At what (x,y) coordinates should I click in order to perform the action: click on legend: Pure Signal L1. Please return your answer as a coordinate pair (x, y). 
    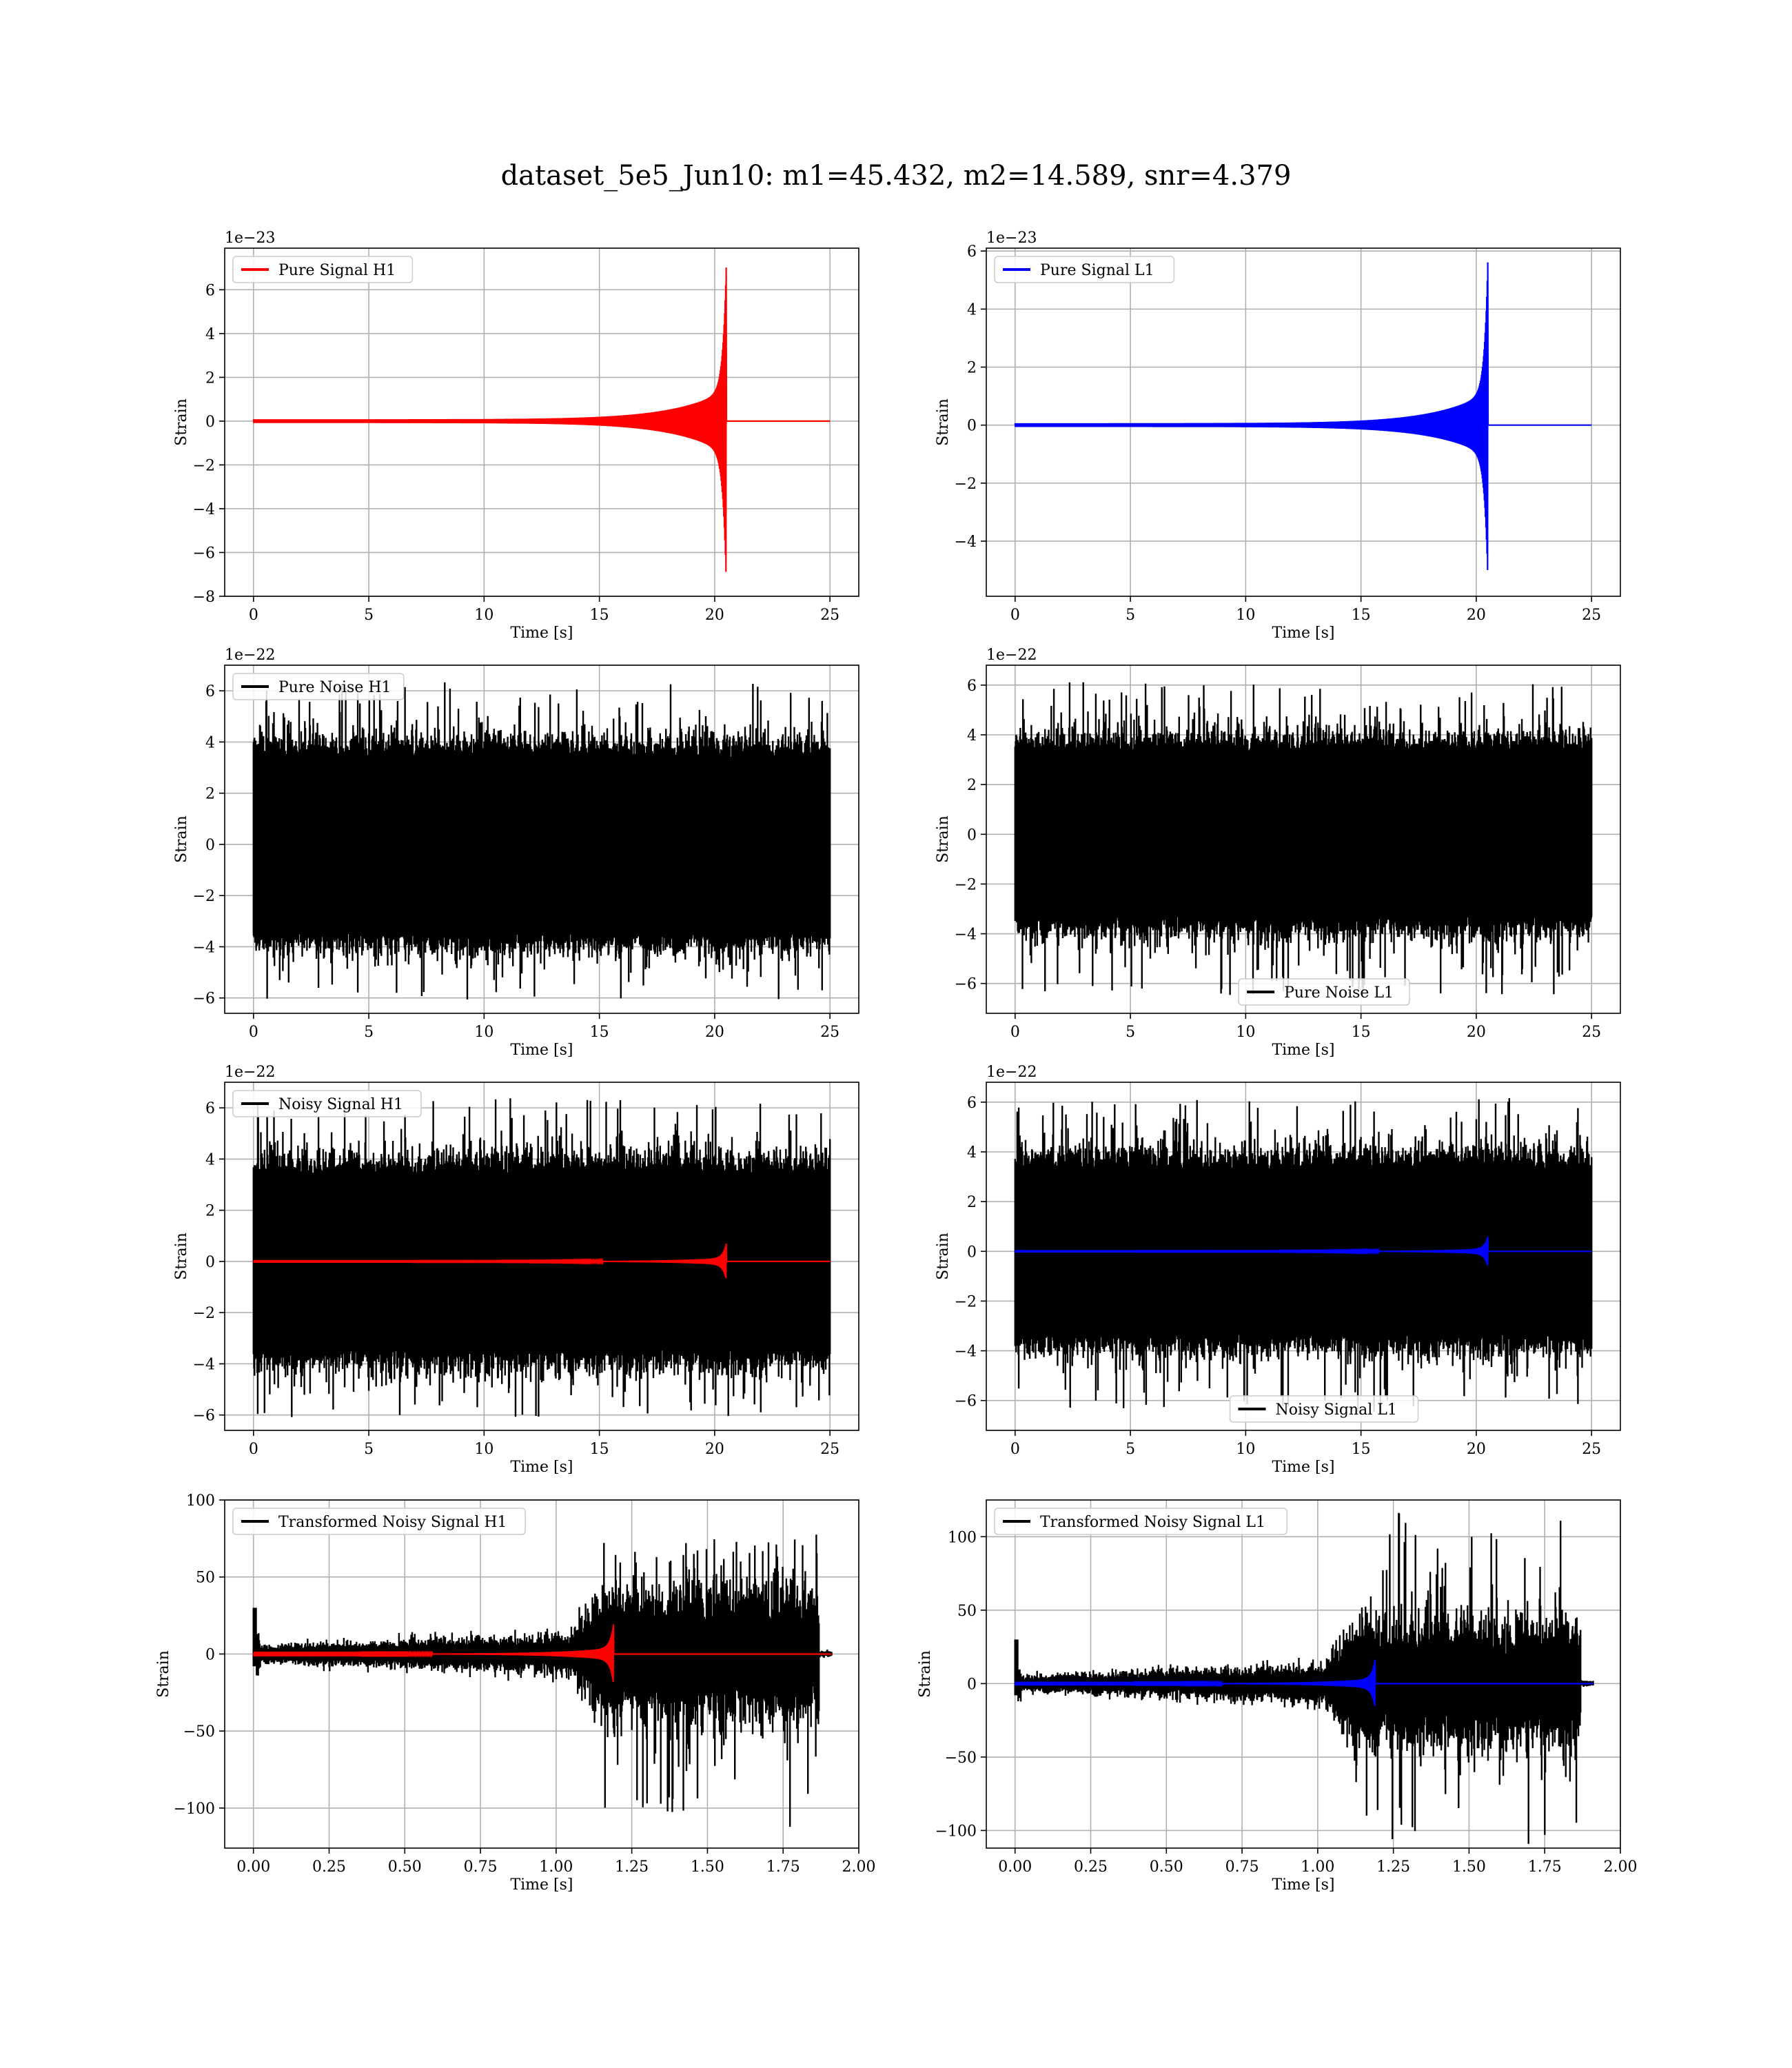
    Looking at the image, I should click on (1084, 269).